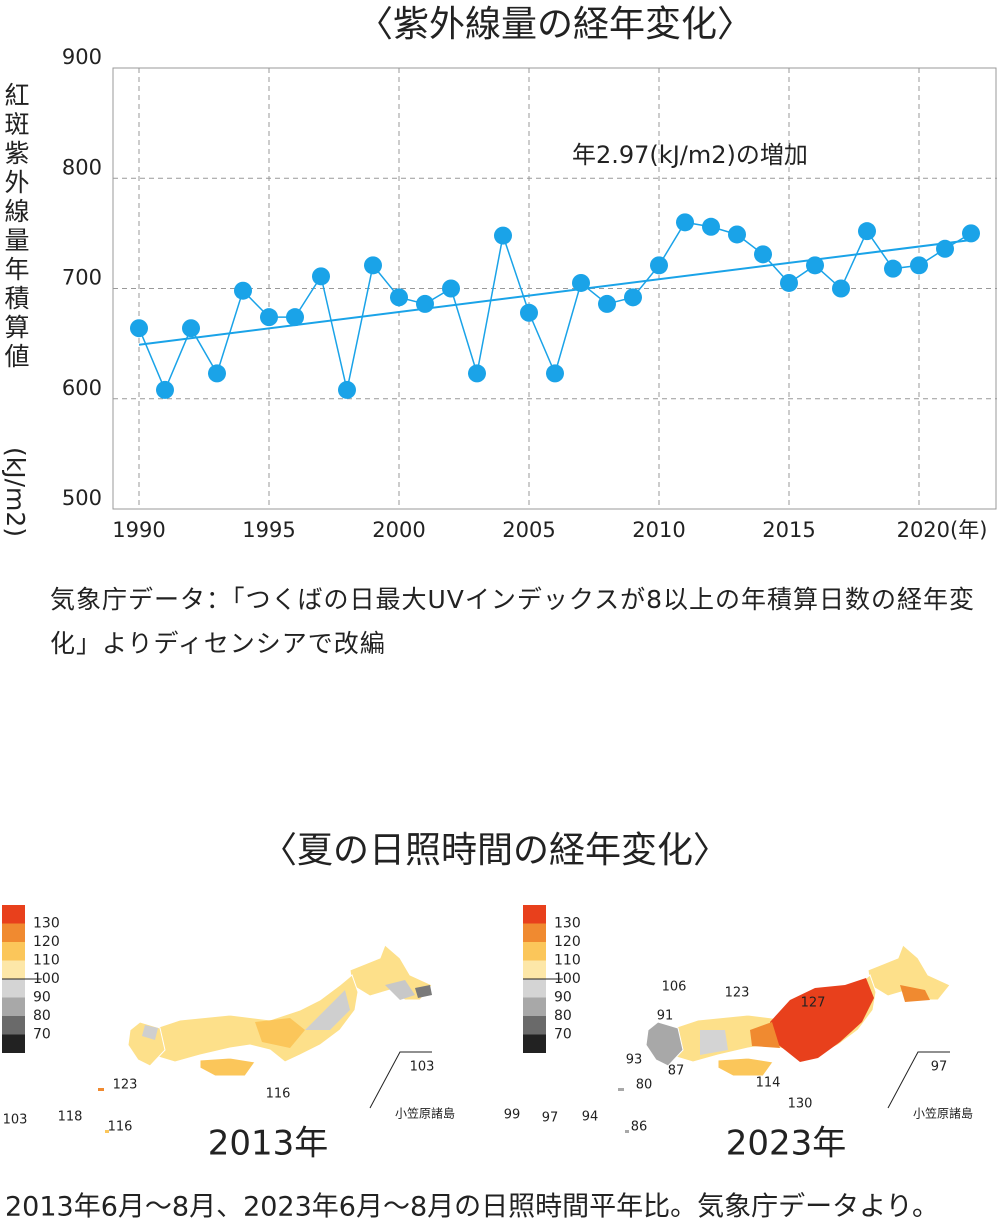 The image size is (1002, 1225). What do you see at coordinates (82, 57) in the screenshot?
I see `y-tick-label: 900` at bounding box center [82, 57].